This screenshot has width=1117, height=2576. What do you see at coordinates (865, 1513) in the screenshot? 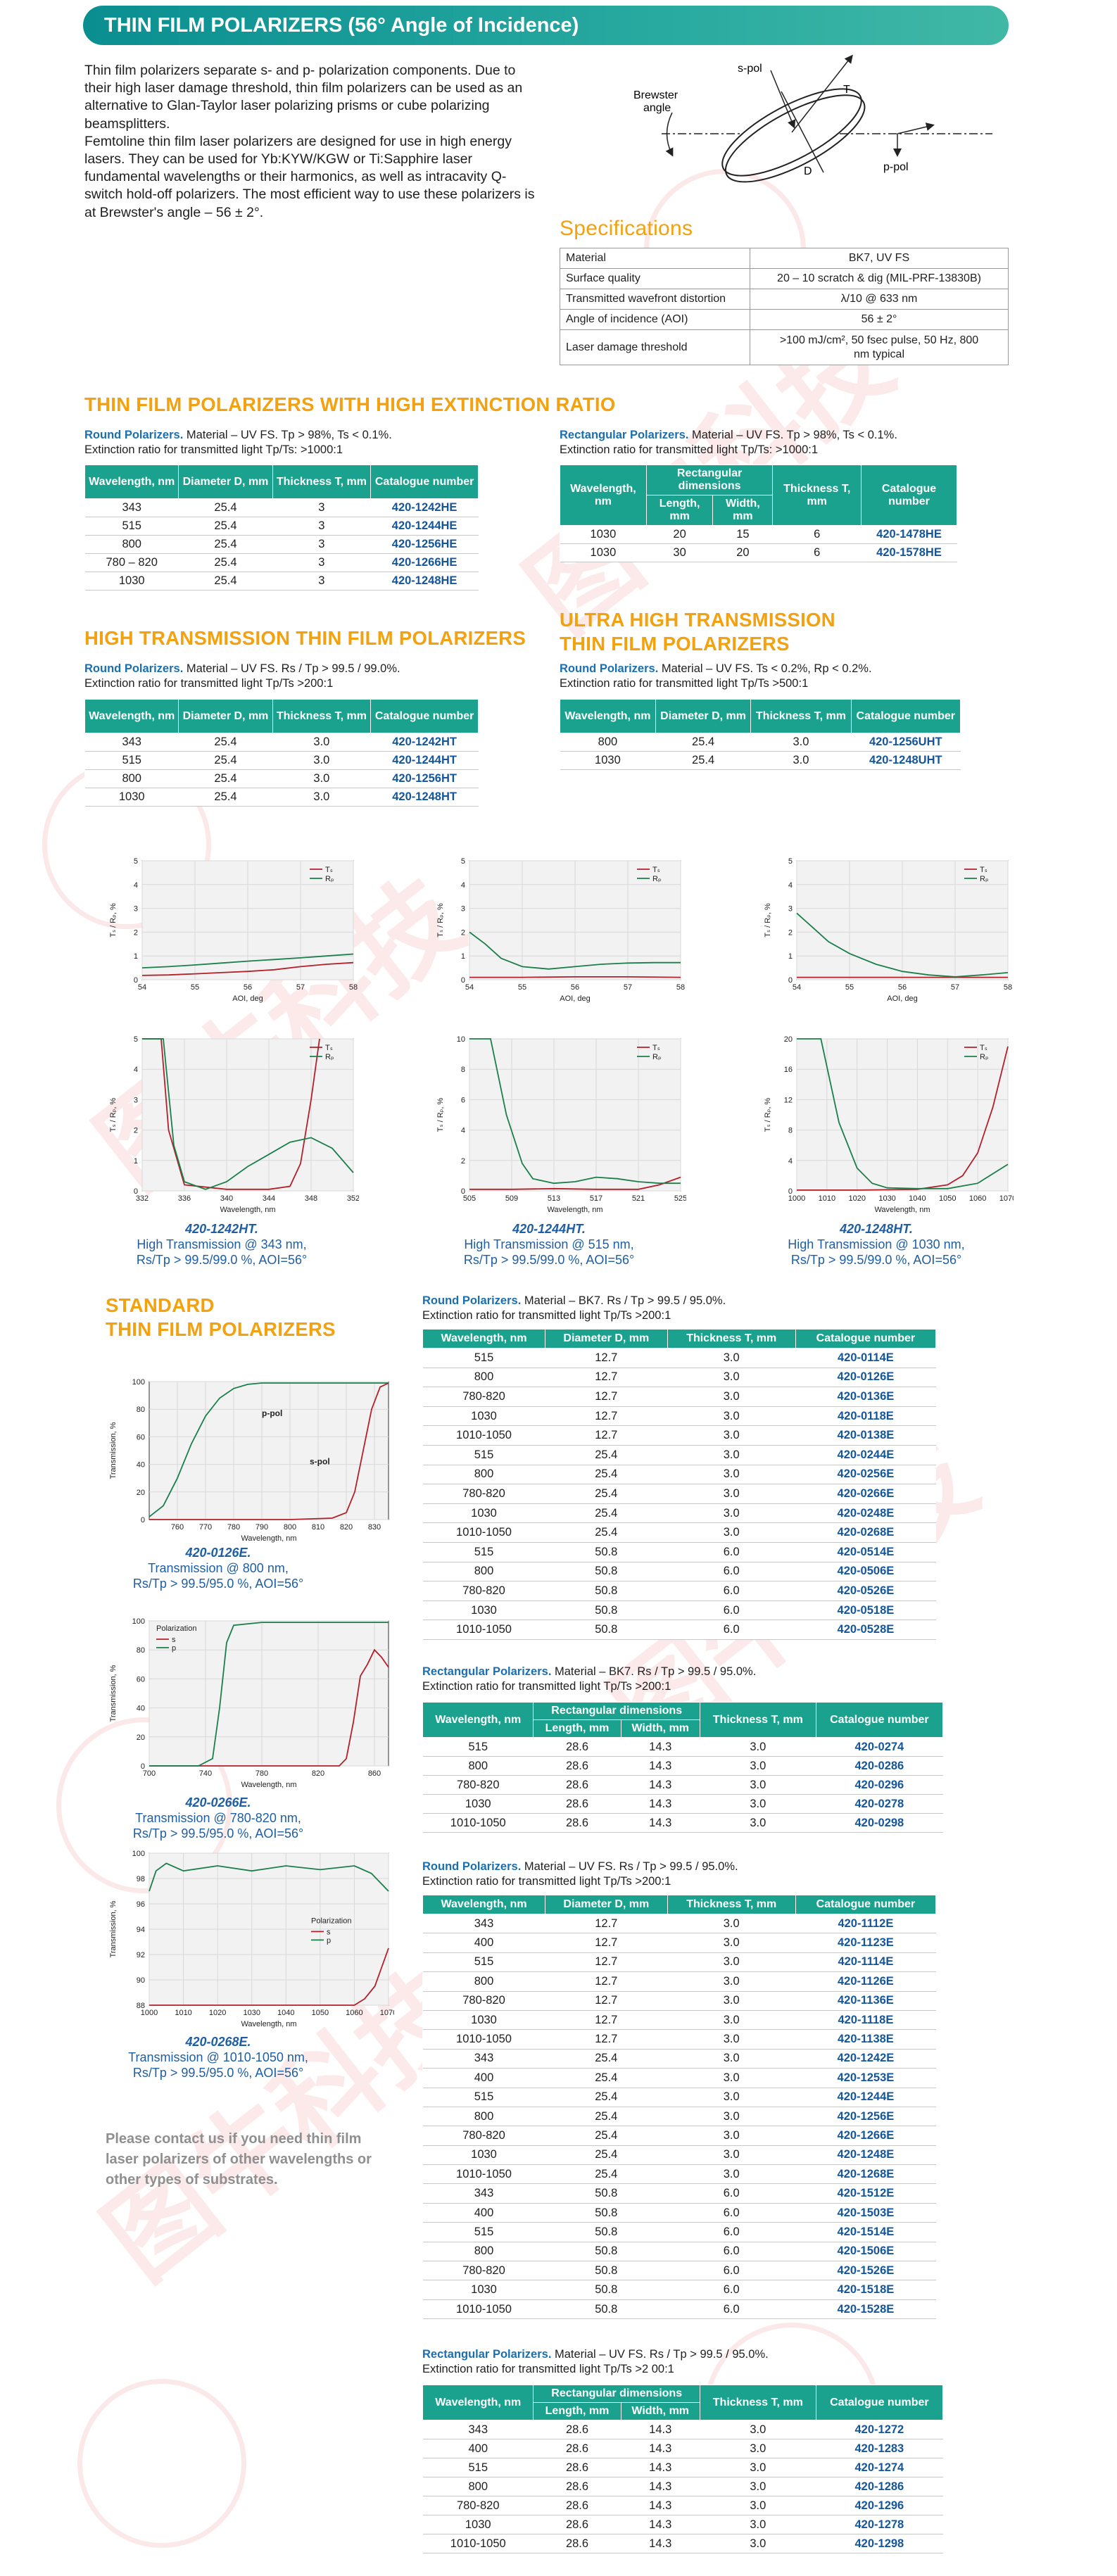
I see `catalogue-number-cell: 420-0248E` at bounding box center [865, 1513].